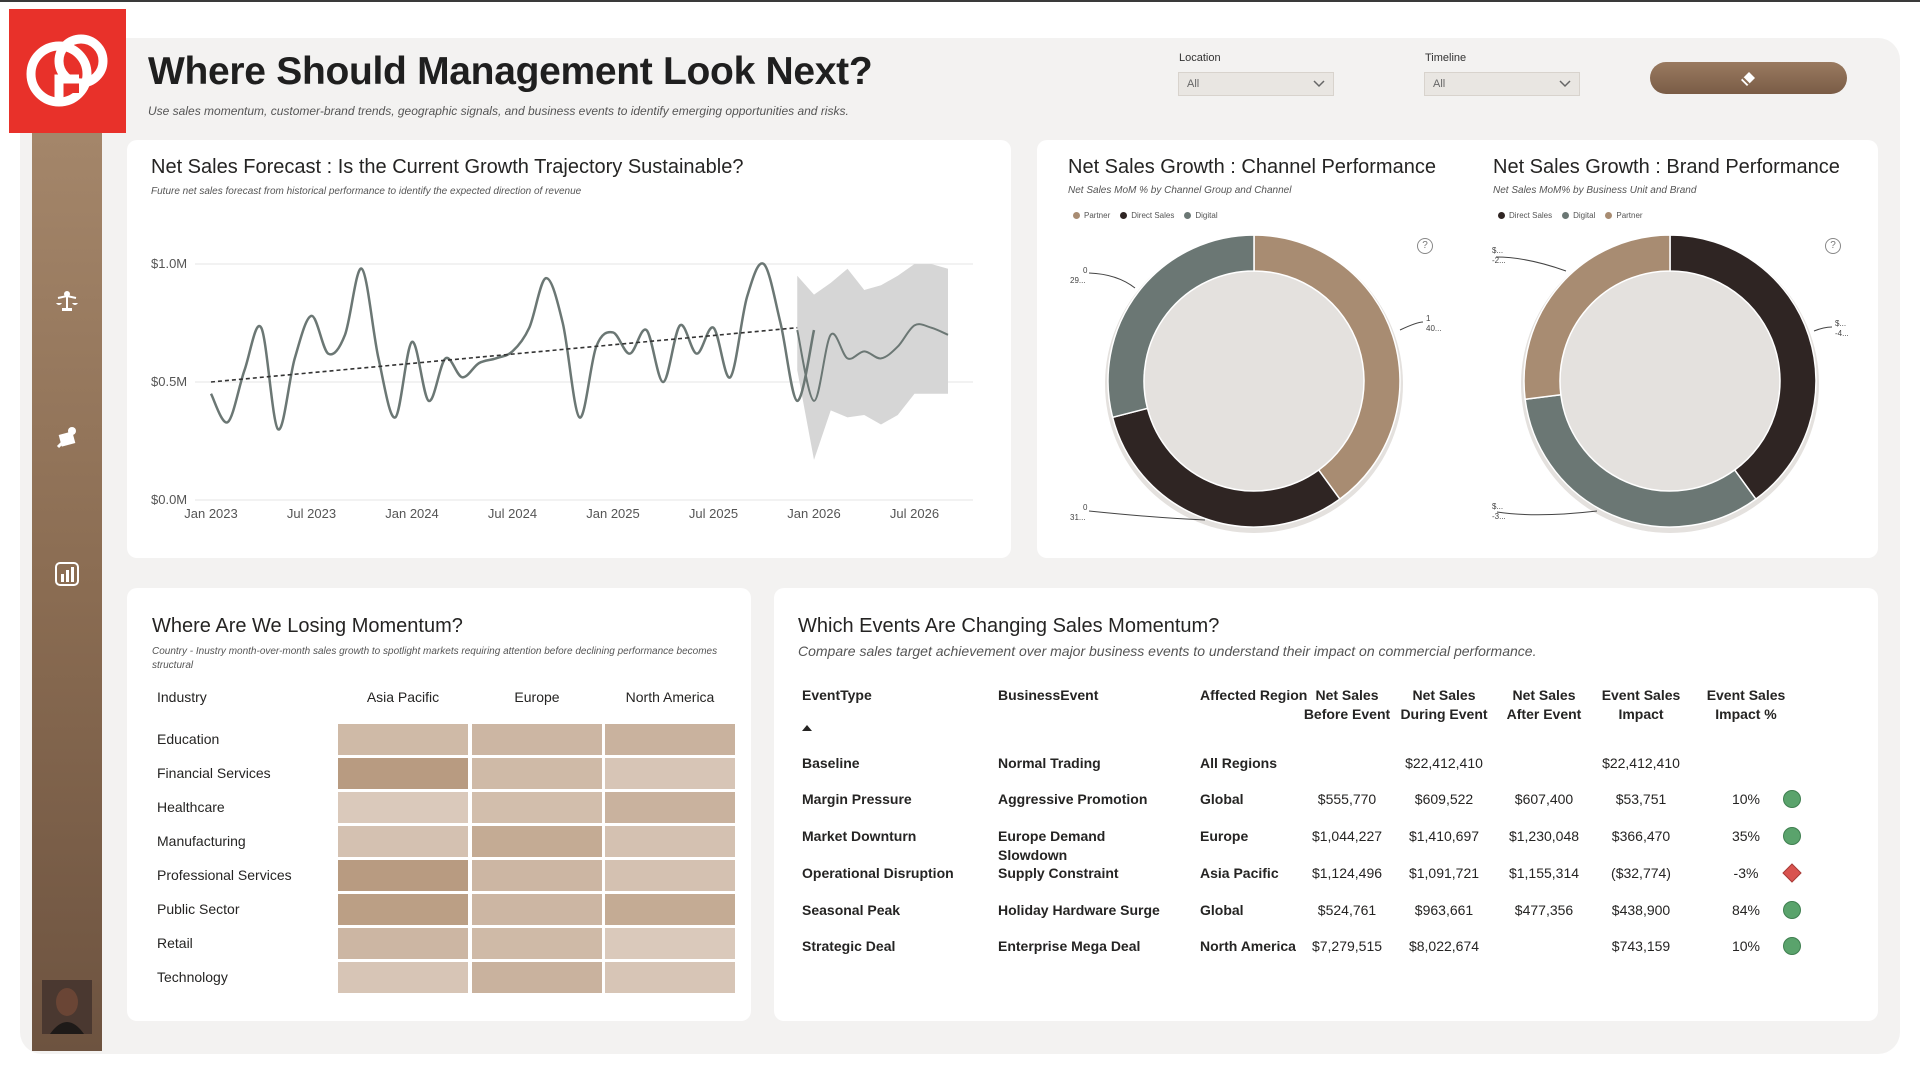  Describe the element at coordinates (182, 697) in the screenshot. I see `industry-column-header: Industry` at that location.